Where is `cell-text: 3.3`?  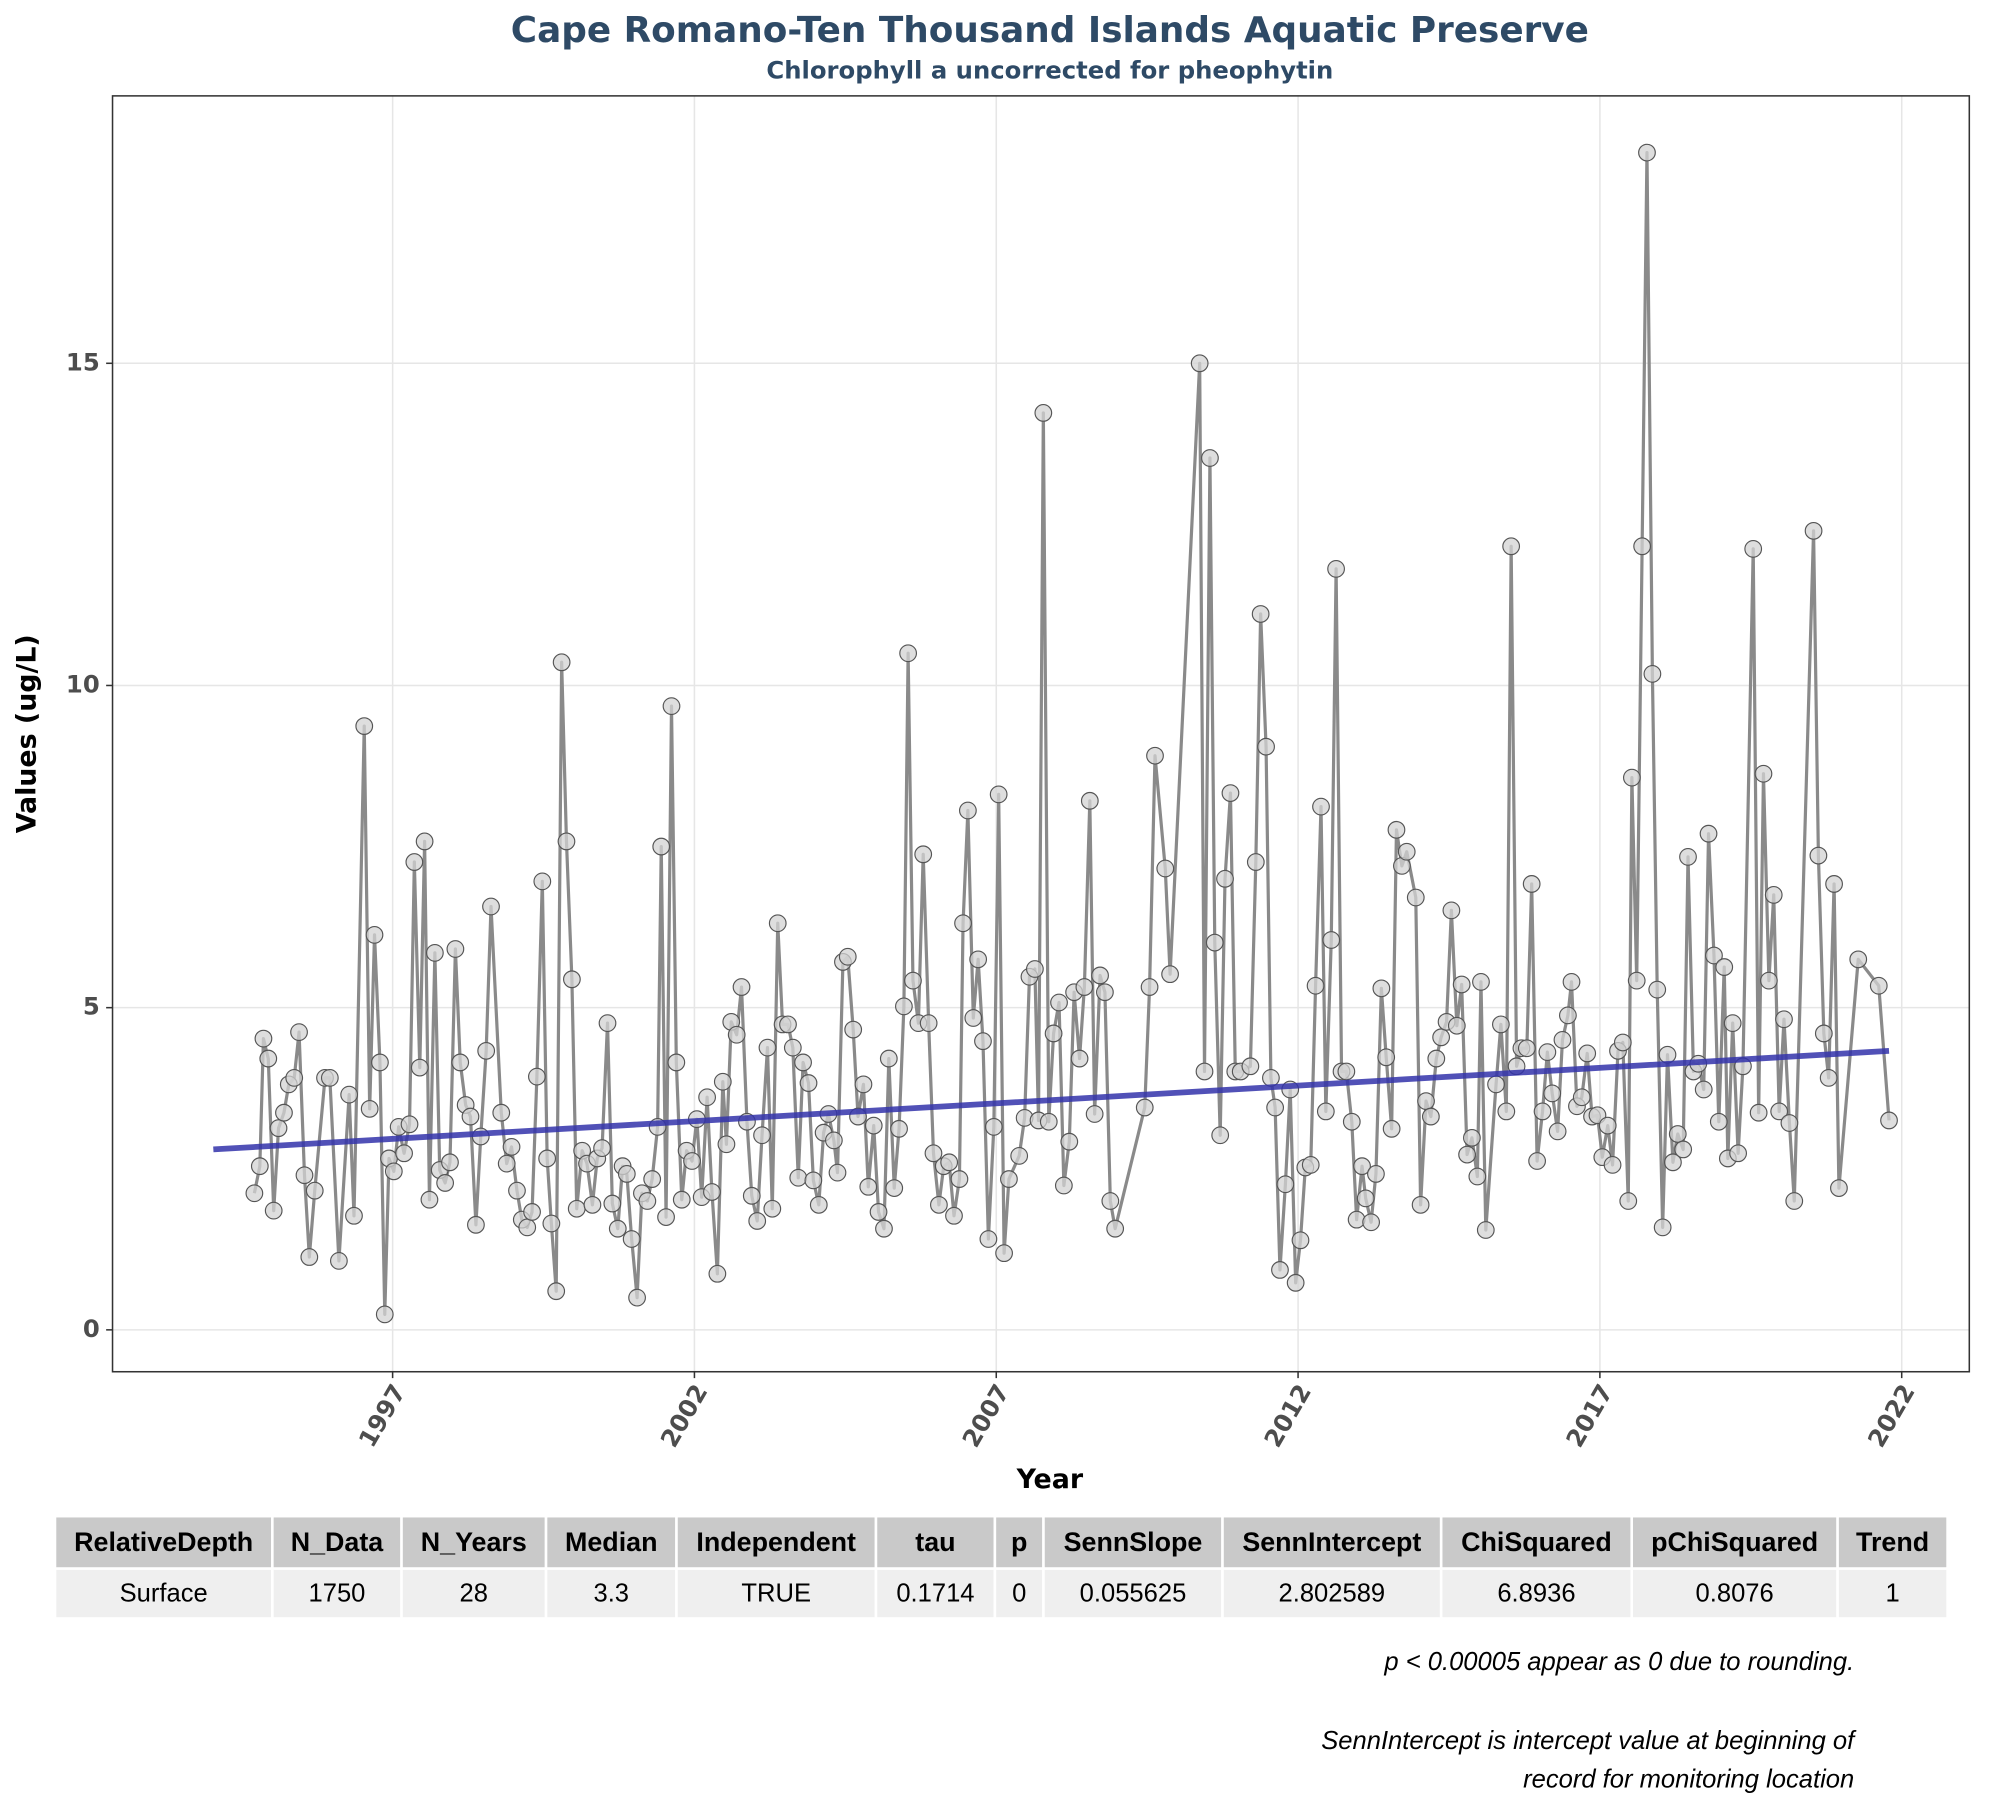 cell-text: 3.3 is located at coordinates (611, 1594).